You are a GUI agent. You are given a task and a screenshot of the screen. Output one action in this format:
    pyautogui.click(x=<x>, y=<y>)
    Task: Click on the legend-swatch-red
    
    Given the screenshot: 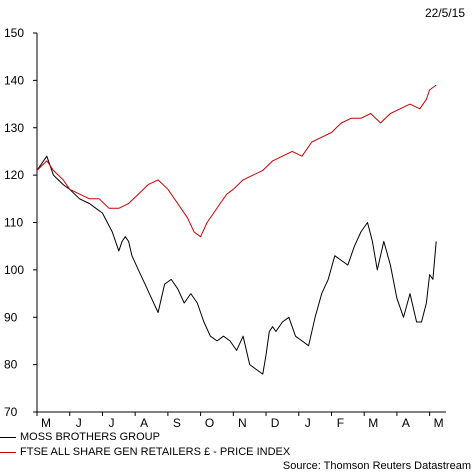 What is the action you would take?
    pyautogui.click(x=8, y=452)
    